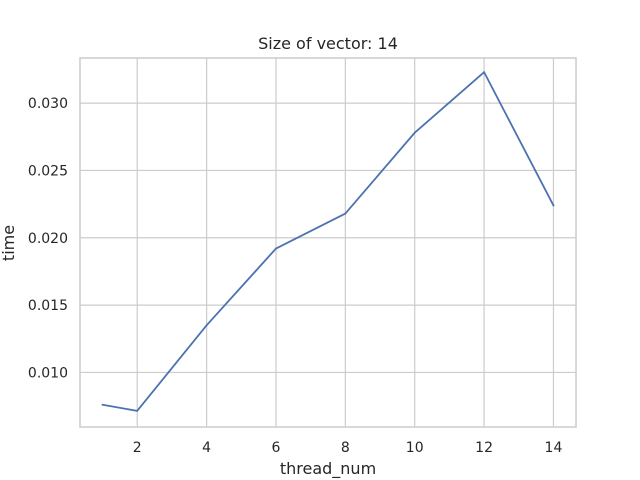 The image size is (640, 480). I want to click on y-tick-label: 0.030, so click(48, 104).